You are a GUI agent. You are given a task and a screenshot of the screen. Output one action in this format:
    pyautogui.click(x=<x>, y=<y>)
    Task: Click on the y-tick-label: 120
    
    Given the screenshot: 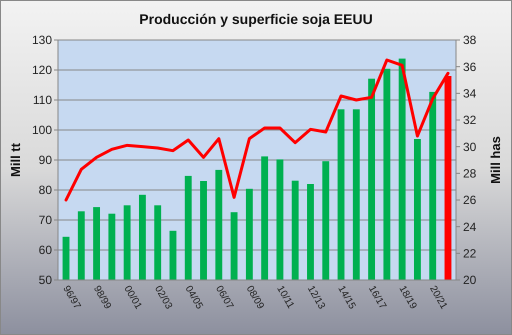 What is the action you would take?
    pyautogui.click(x=42, y=70)
    